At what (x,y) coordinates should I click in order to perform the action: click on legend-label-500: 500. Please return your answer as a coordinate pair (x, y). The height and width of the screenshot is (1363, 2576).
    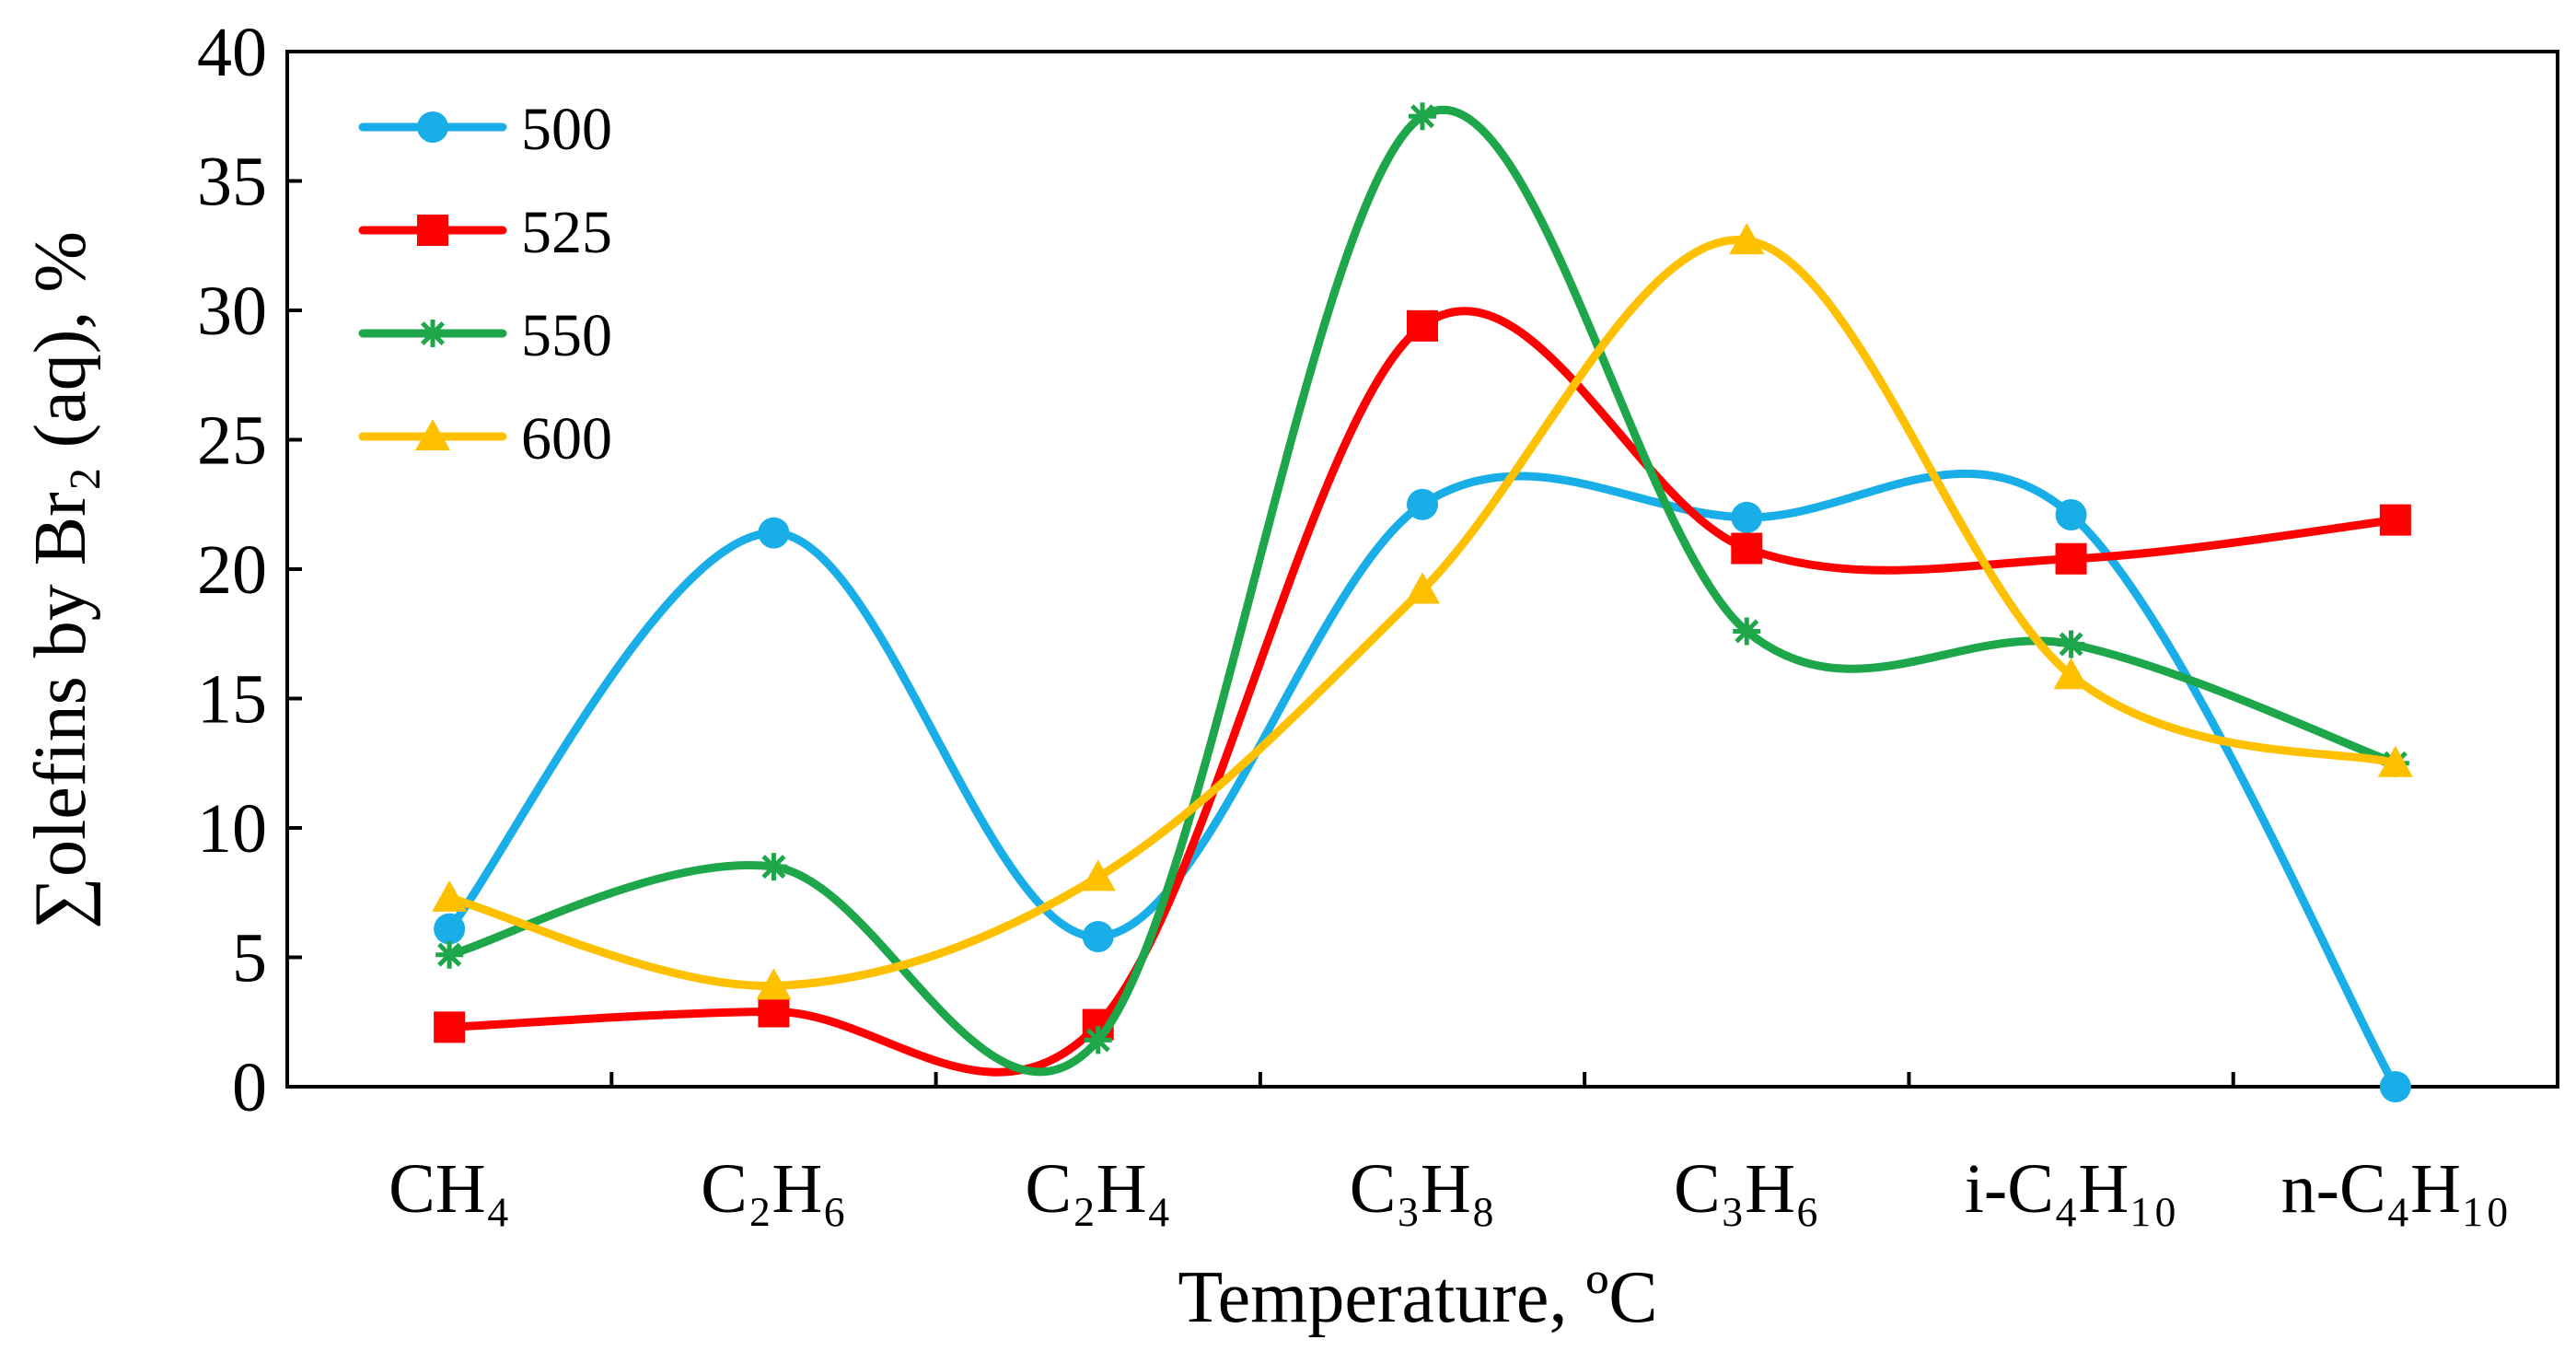
    Looking at the image, I should click on (566, 129).